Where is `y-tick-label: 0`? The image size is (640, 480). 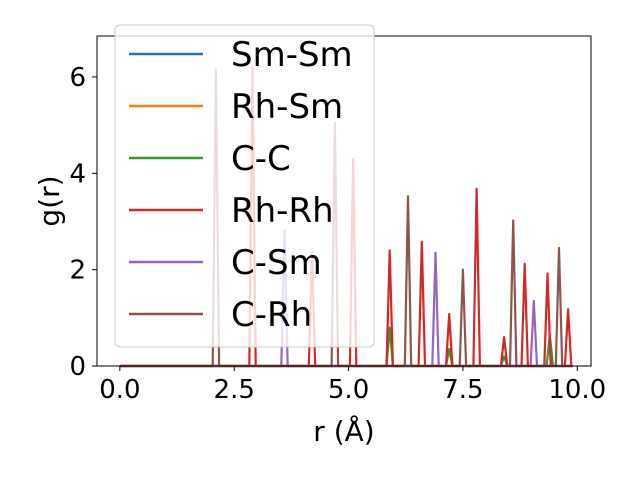 y-tick-label: 0 is located at coordinates (77, 367).